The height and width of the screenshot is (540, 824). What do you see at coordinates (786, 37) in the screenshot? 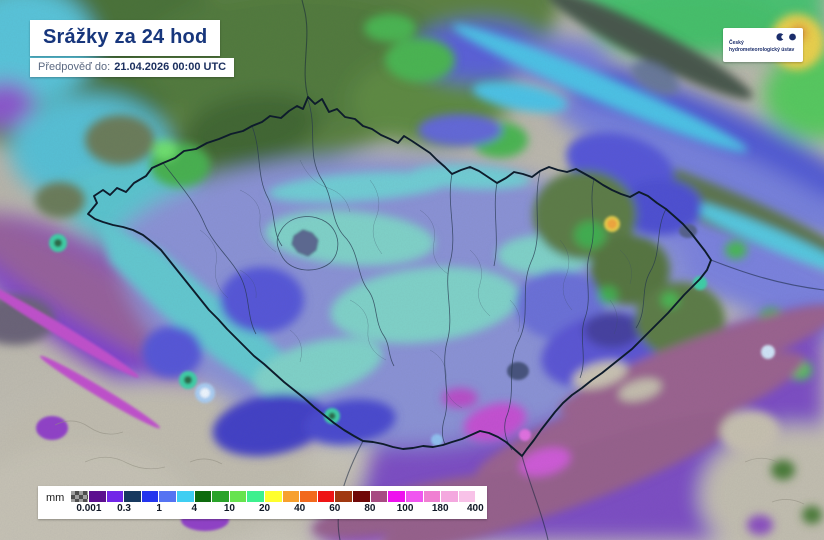
I see `chmi-logo-icon` at bounding box center [786, 37].